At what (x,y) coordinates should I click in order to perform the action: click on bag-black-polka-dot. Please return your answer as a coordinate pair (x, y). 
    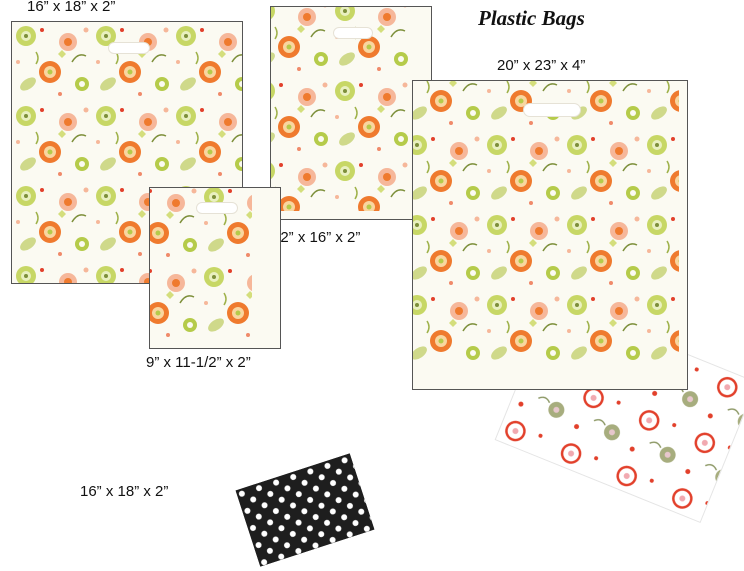
    Looking at the image, I should click on (305, 510).